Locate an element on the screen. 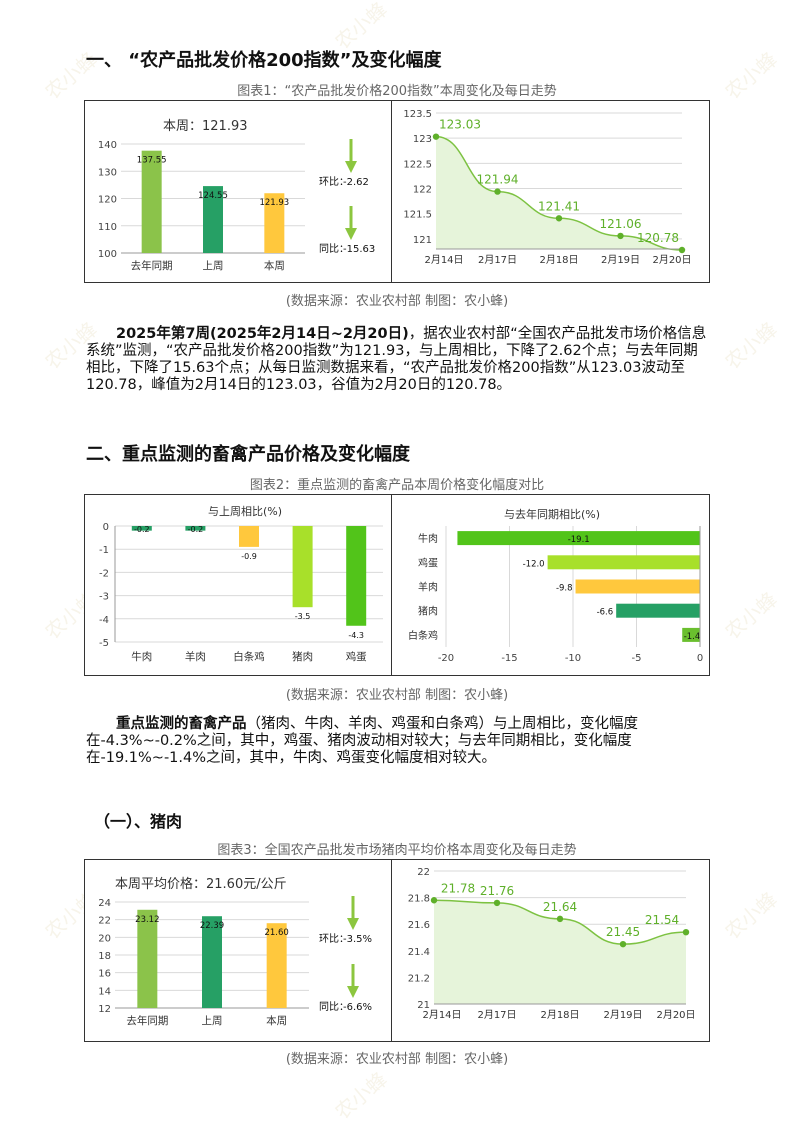 The image size is (794, 1125). y-tick-label: 14 is located at coordinates (104, 991).